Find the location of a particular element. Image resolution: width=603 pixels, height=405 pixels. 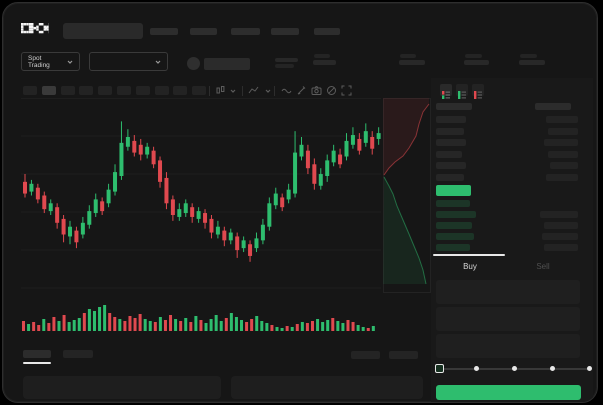

pair-coin-icon is located at coordinates (193, 63).